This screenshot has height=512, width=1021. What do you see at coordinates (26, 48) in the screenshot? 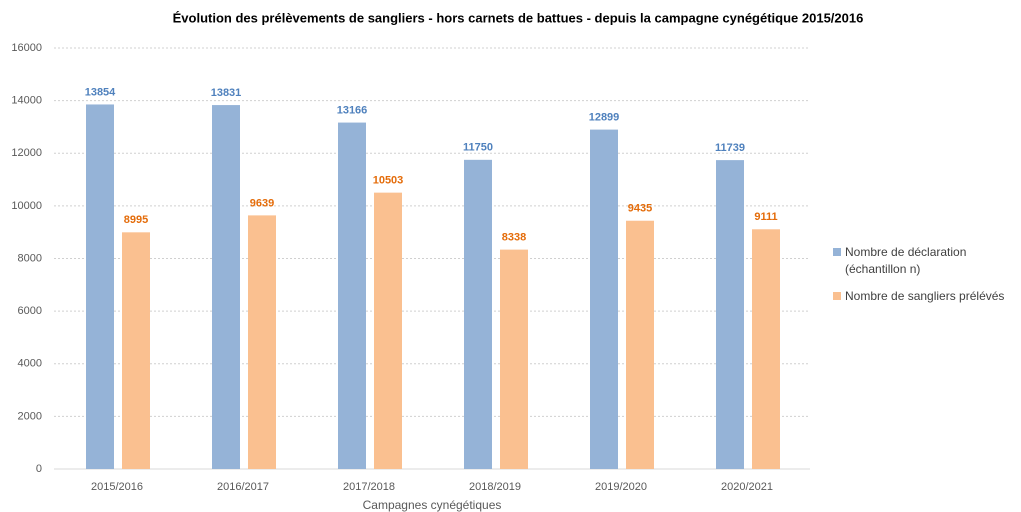
I see `y-tick-label: 16000` at bounding box center [26, 48].